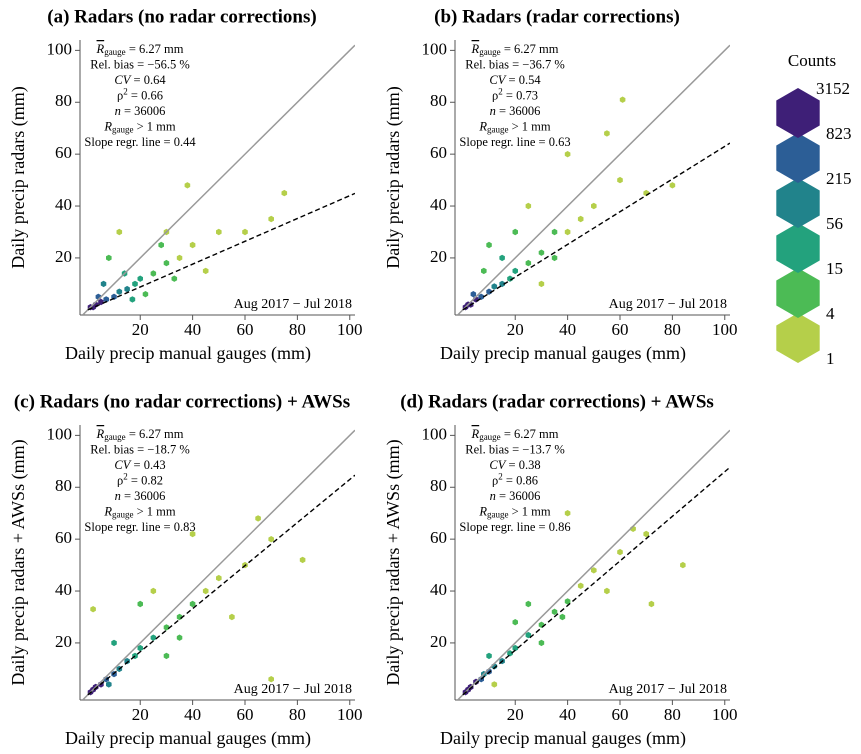 Image resolution: width=861 pixels, height=754 pixels. Describe the element at coordinates (118, 111) in the screenshot. I see `stat-part: n` at that location.